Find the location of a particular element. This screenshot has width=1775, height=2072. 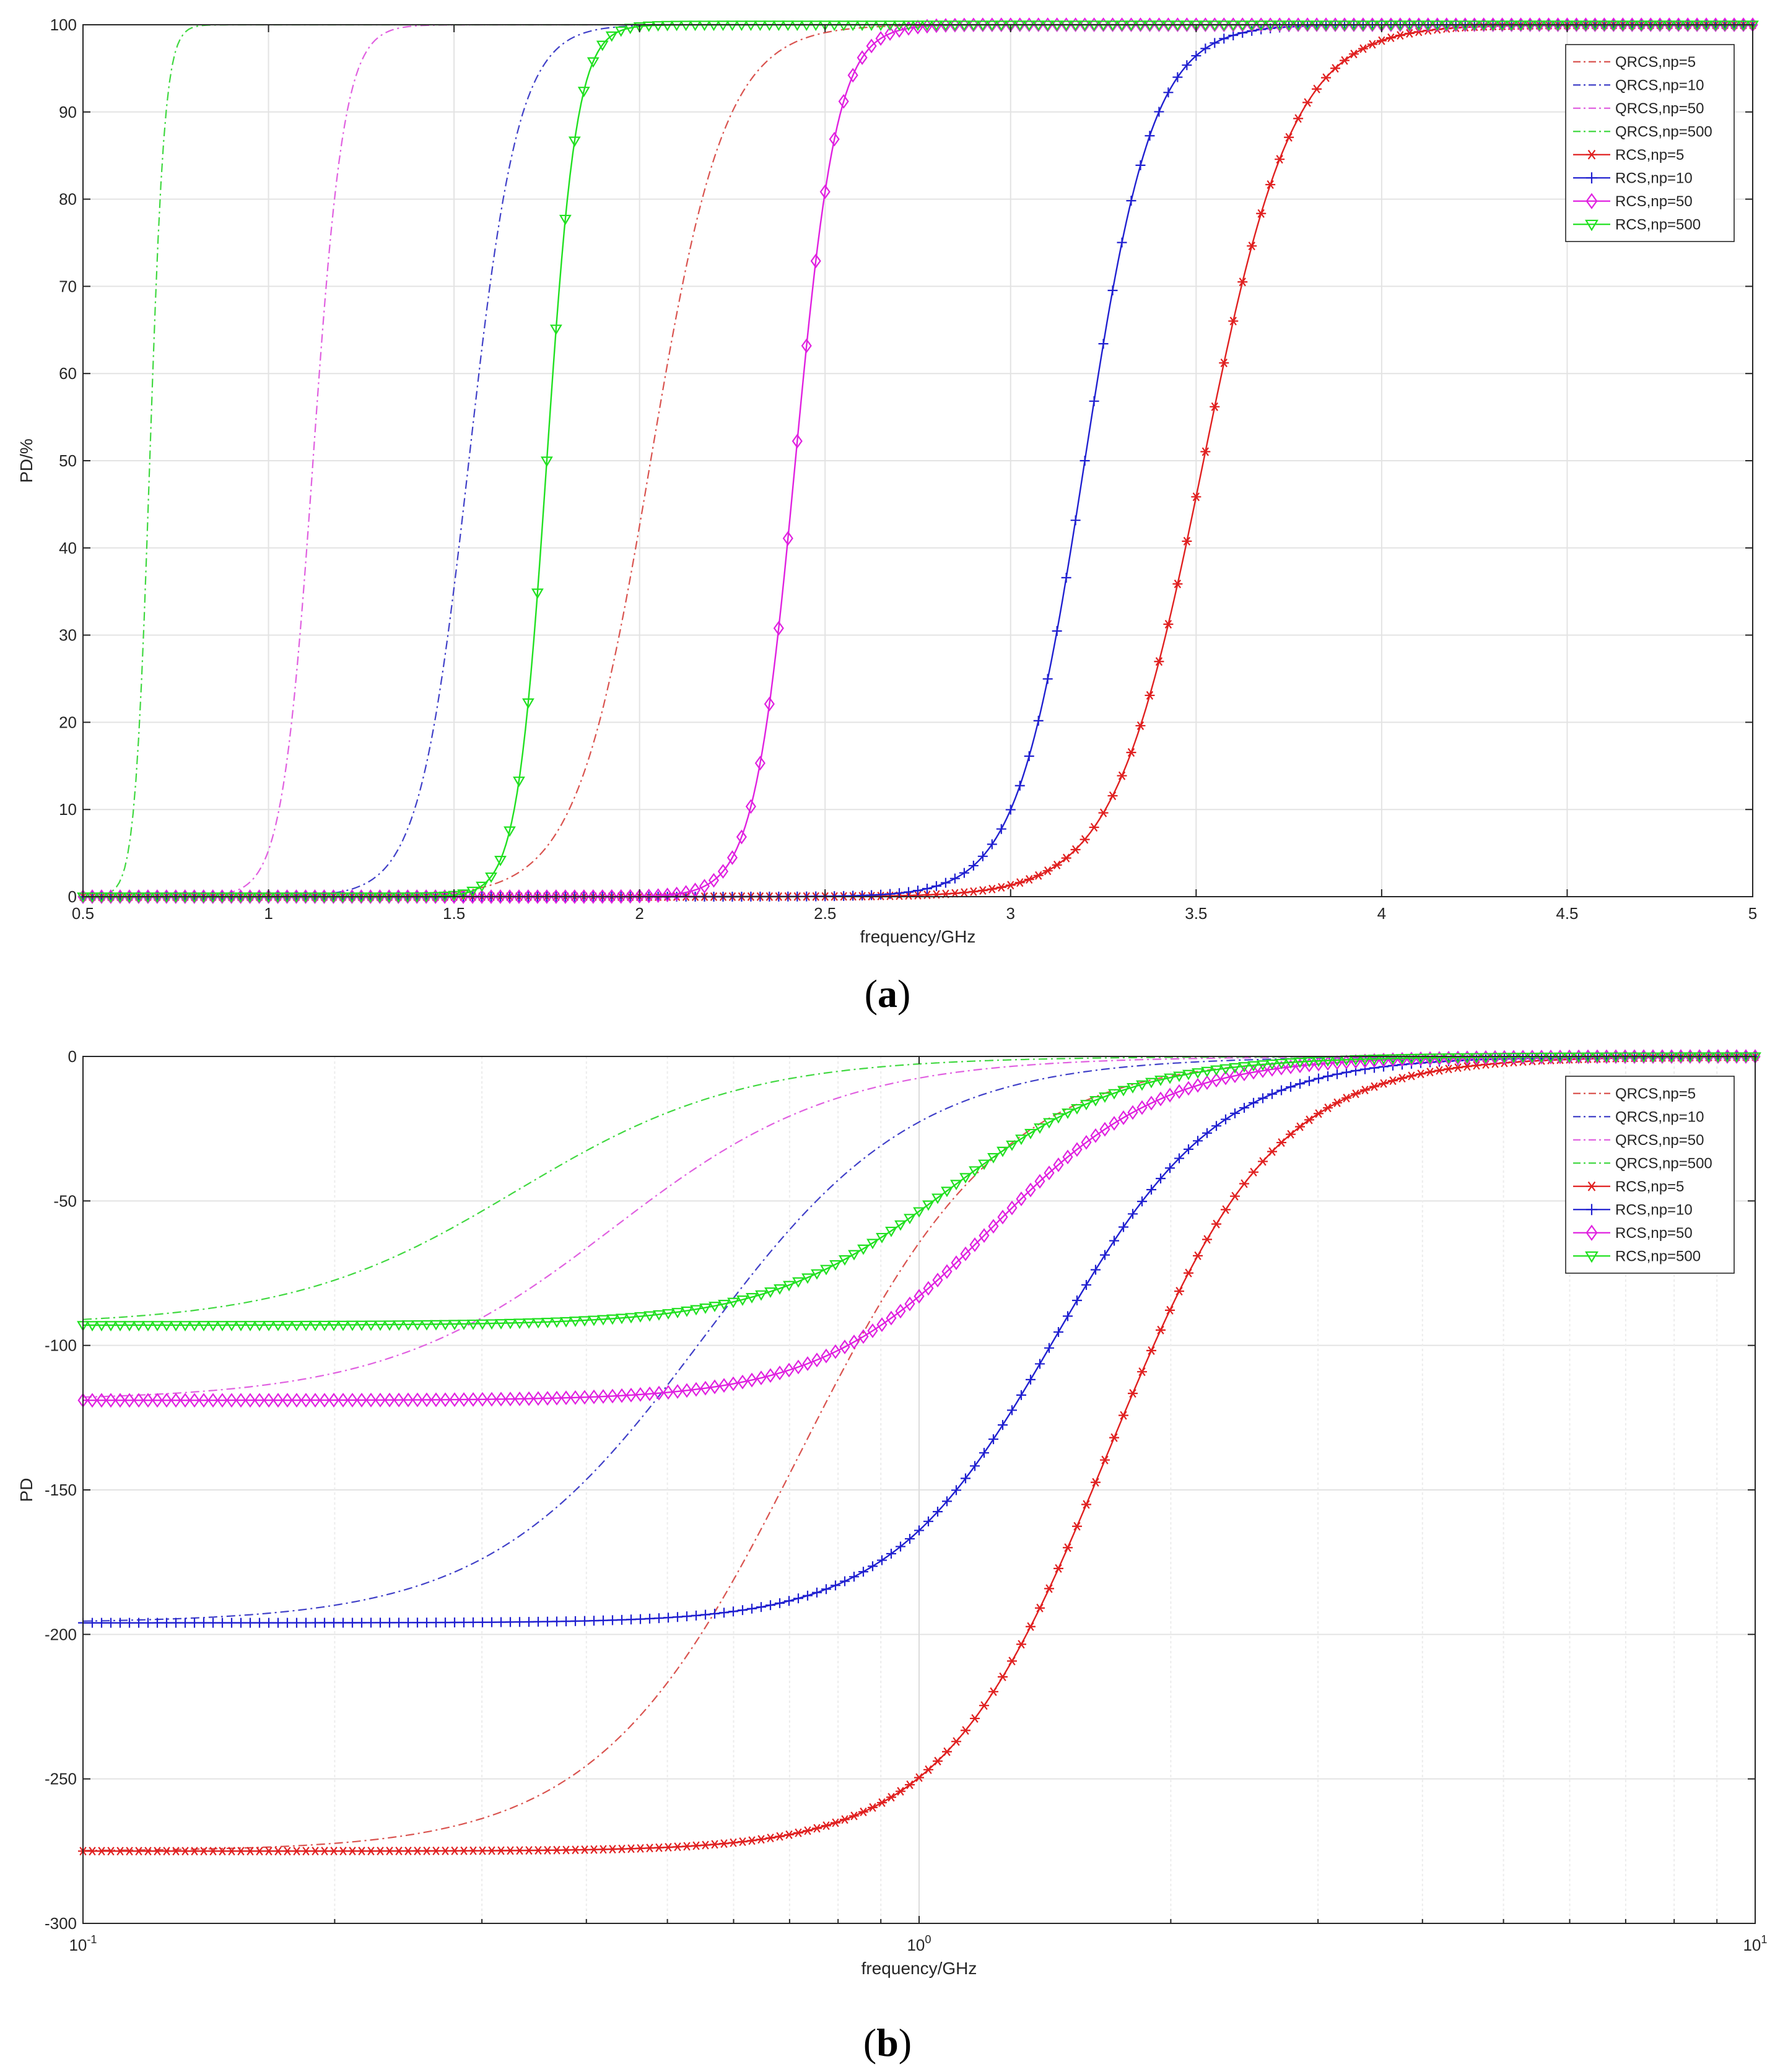

x-tick-label: 4.5 is located at coordinates (1567, 913).